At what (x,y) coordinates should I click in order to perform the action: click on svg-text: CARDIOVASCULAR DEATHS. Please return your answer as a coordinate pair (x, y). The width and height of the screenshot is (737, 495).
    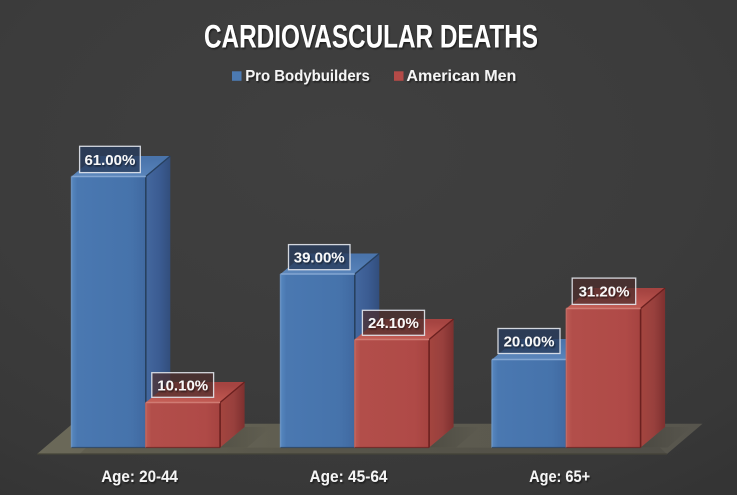
    Looking at the image, I should click on (371, 36).